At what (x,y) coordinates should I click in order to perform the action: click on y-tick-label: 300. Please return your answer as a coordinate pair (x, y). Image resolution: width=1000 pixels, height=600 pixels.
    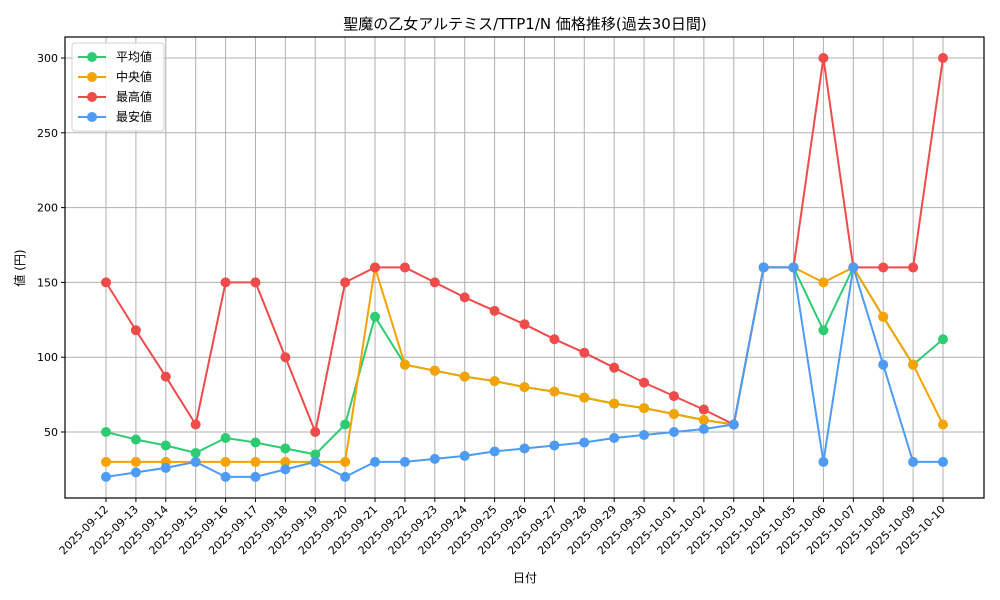
    Looking at the image, I should click on (47, 58).